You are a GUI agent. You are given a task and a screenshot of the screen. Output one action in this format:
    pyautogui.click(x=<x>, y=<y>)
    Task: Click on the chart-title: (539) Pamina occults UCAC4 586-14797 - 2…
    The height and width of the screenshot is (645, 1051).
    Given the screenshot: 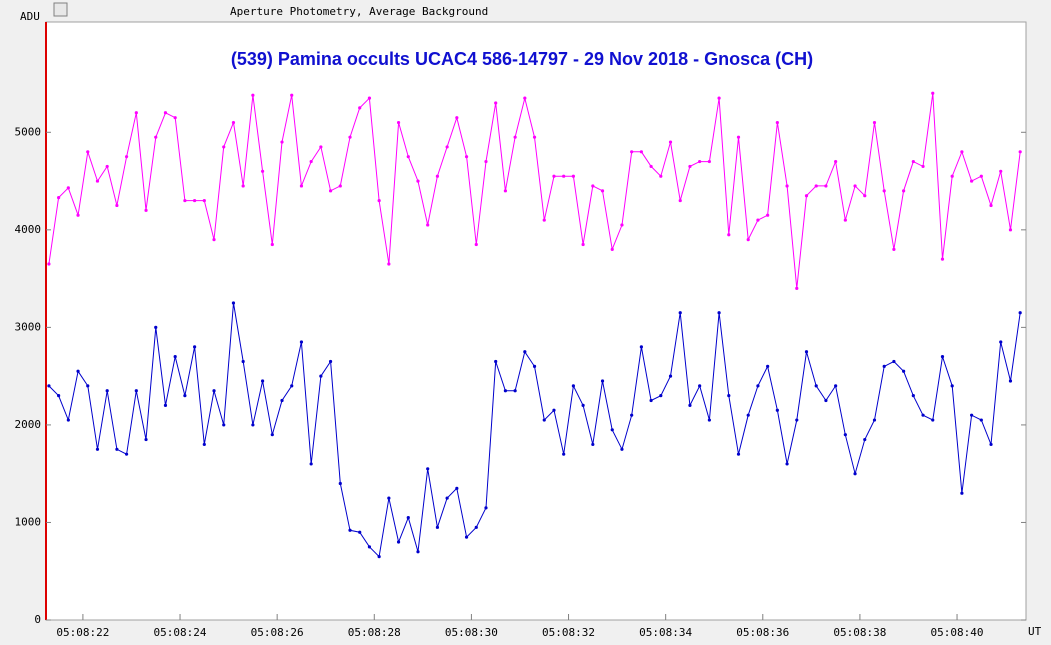 What is the action you would take?
    pyautogui.click(x=522, y=59)
    